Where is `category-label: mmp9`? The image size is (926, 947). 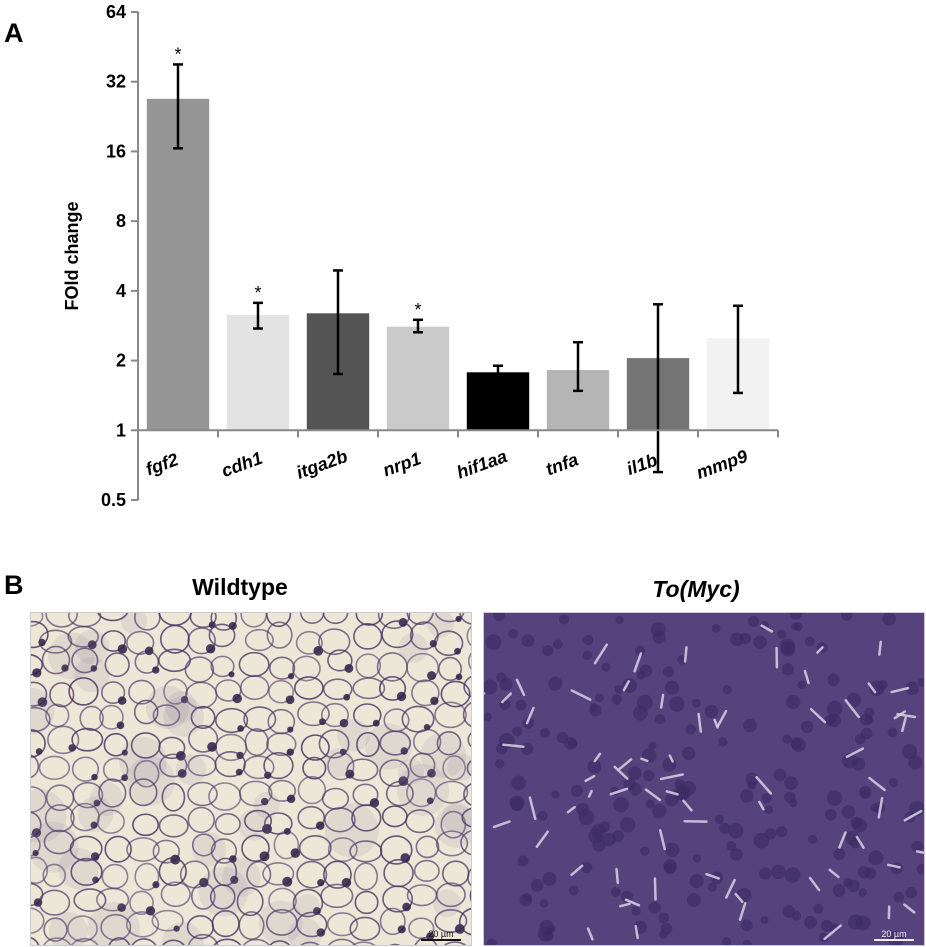
category-label: mmp9 is located at coordinates (722, 464).